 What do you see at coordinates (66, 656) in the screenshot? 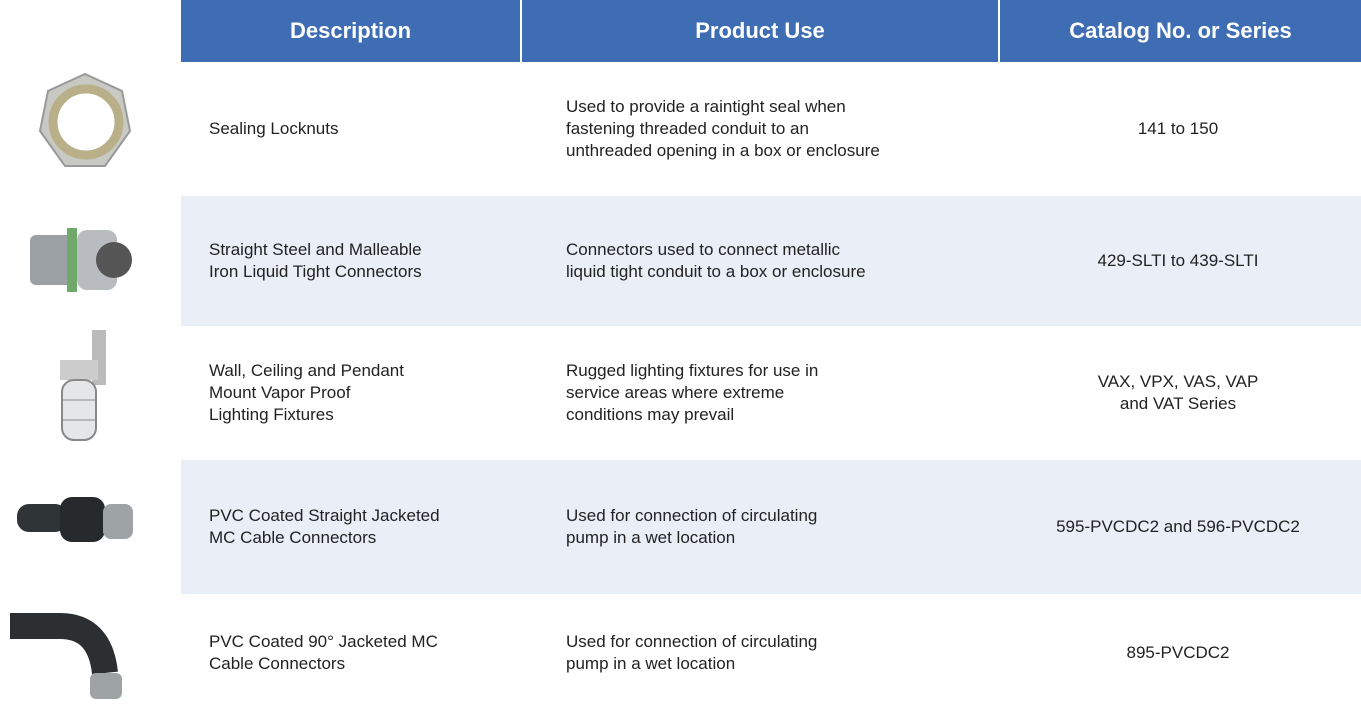
I see `pvc-elbow-image` at bounding box center [66, 656].